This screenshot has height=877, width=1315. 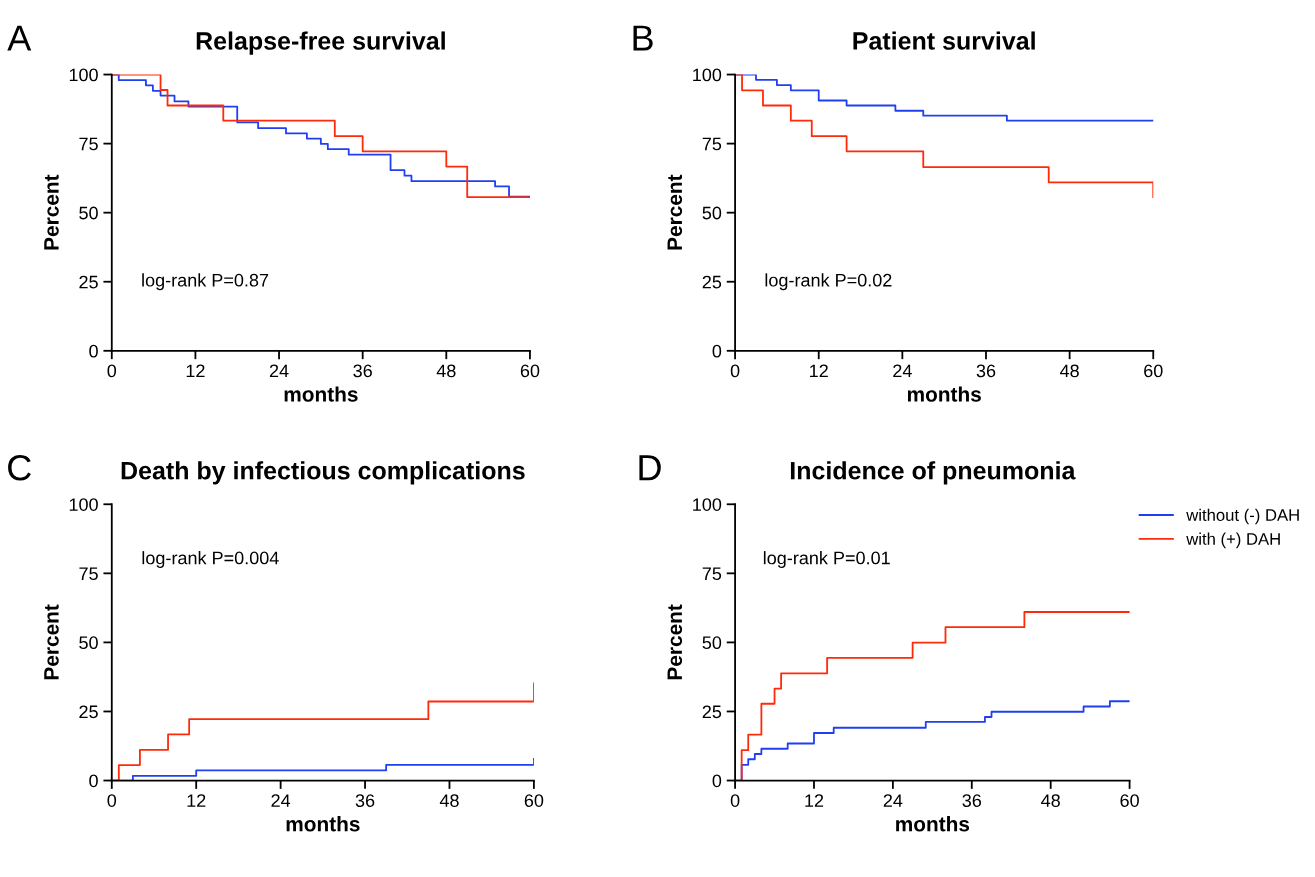 What do you see at coordinates (1242, 516) in the screenshot?
I see `legend-label: without (-) DAH` at bounding box center [1242, 516].